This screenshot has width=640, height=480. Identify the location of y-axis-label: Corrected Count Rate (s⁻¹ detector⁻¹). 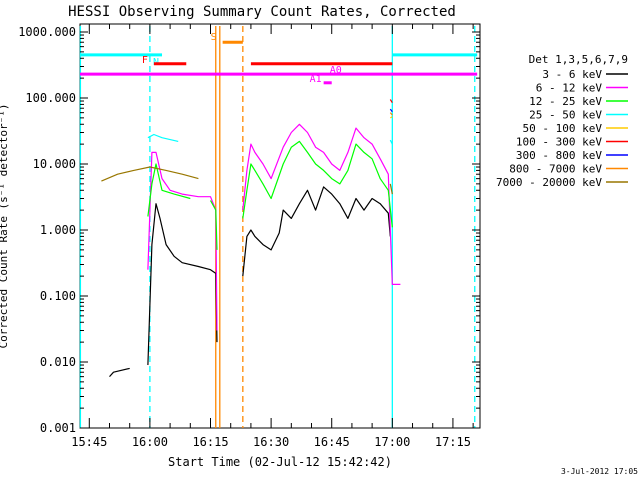
(5, 225).